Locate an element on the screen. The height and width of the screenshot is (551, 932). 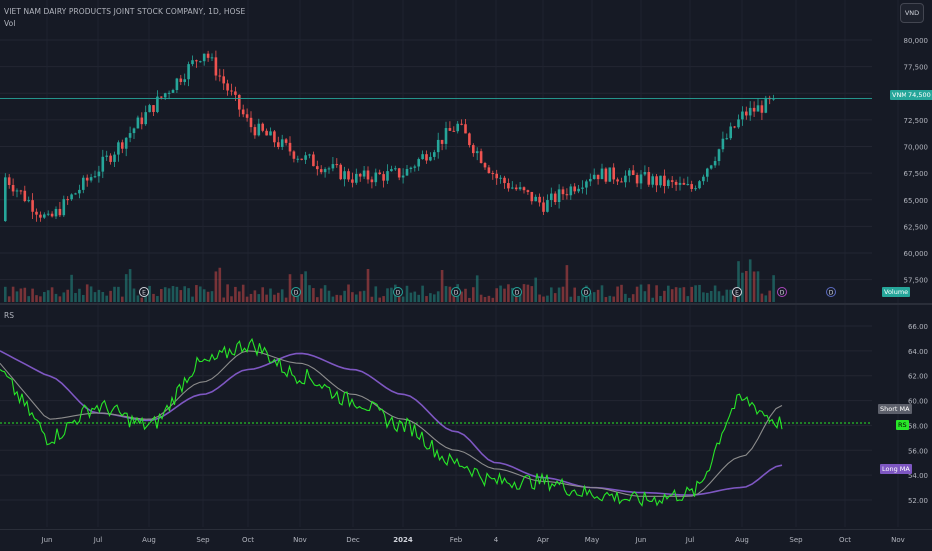
rs-tag: RS is located at coordinates (902, 425).